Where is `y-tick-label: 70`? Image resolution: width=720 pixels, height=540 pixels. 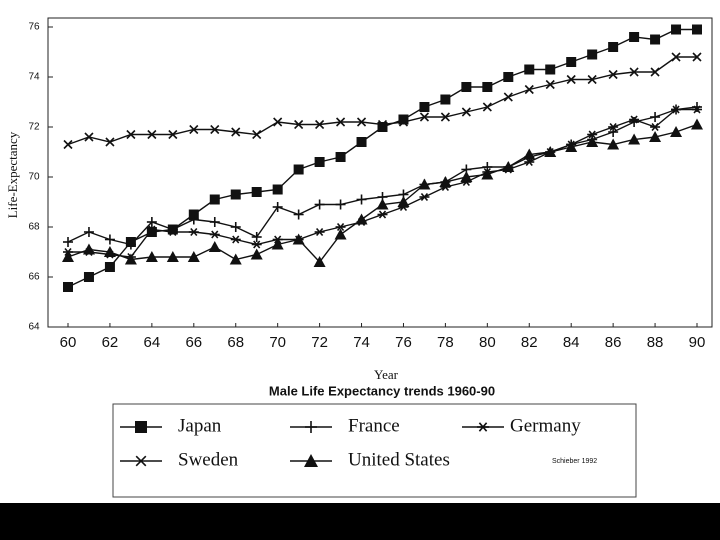
y-tick-label: 70 is located at coordinates (34, 177).